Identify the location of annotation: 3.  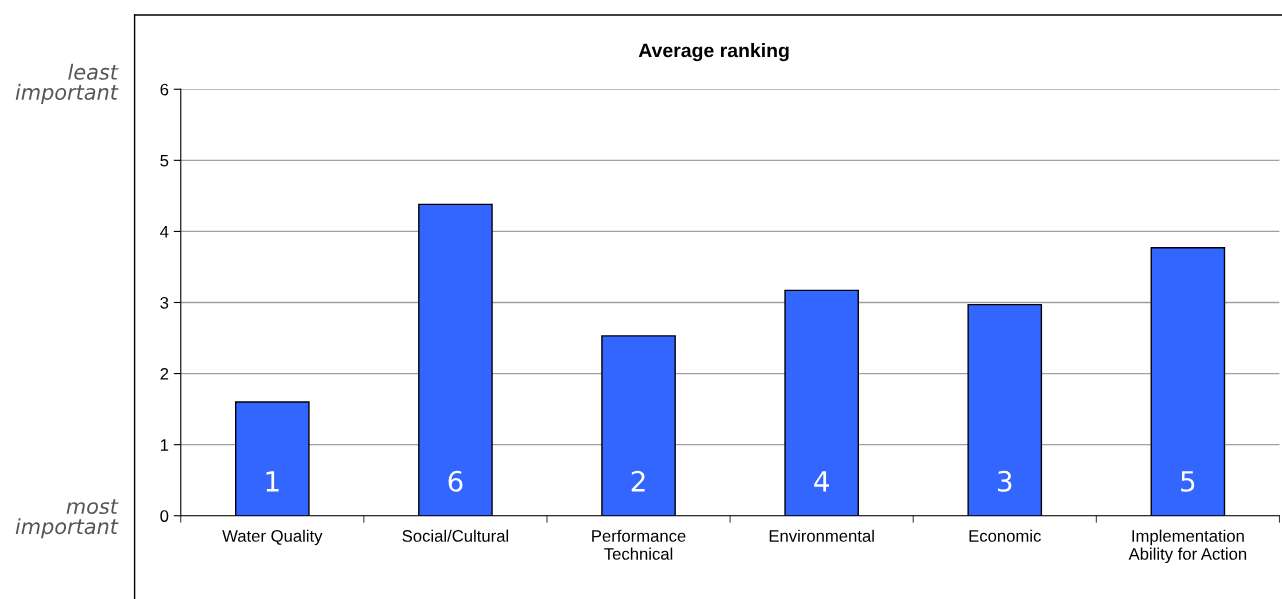
(1005, 481).